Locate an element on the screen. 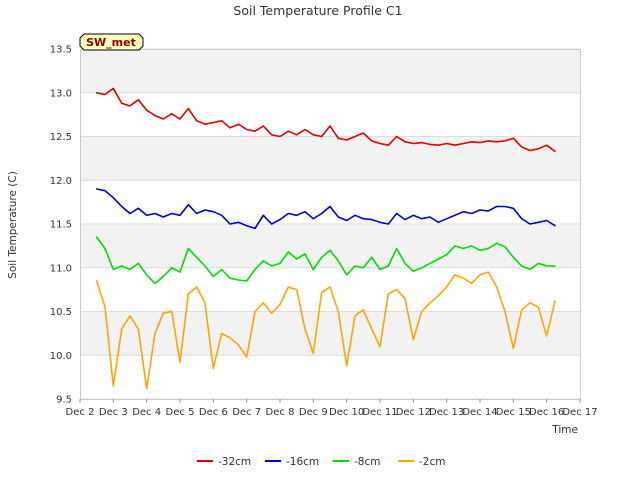 Image resolution: width=640 pixels, height=480 pixels. x-axis-label: Time is located at coordinates (564, 430).